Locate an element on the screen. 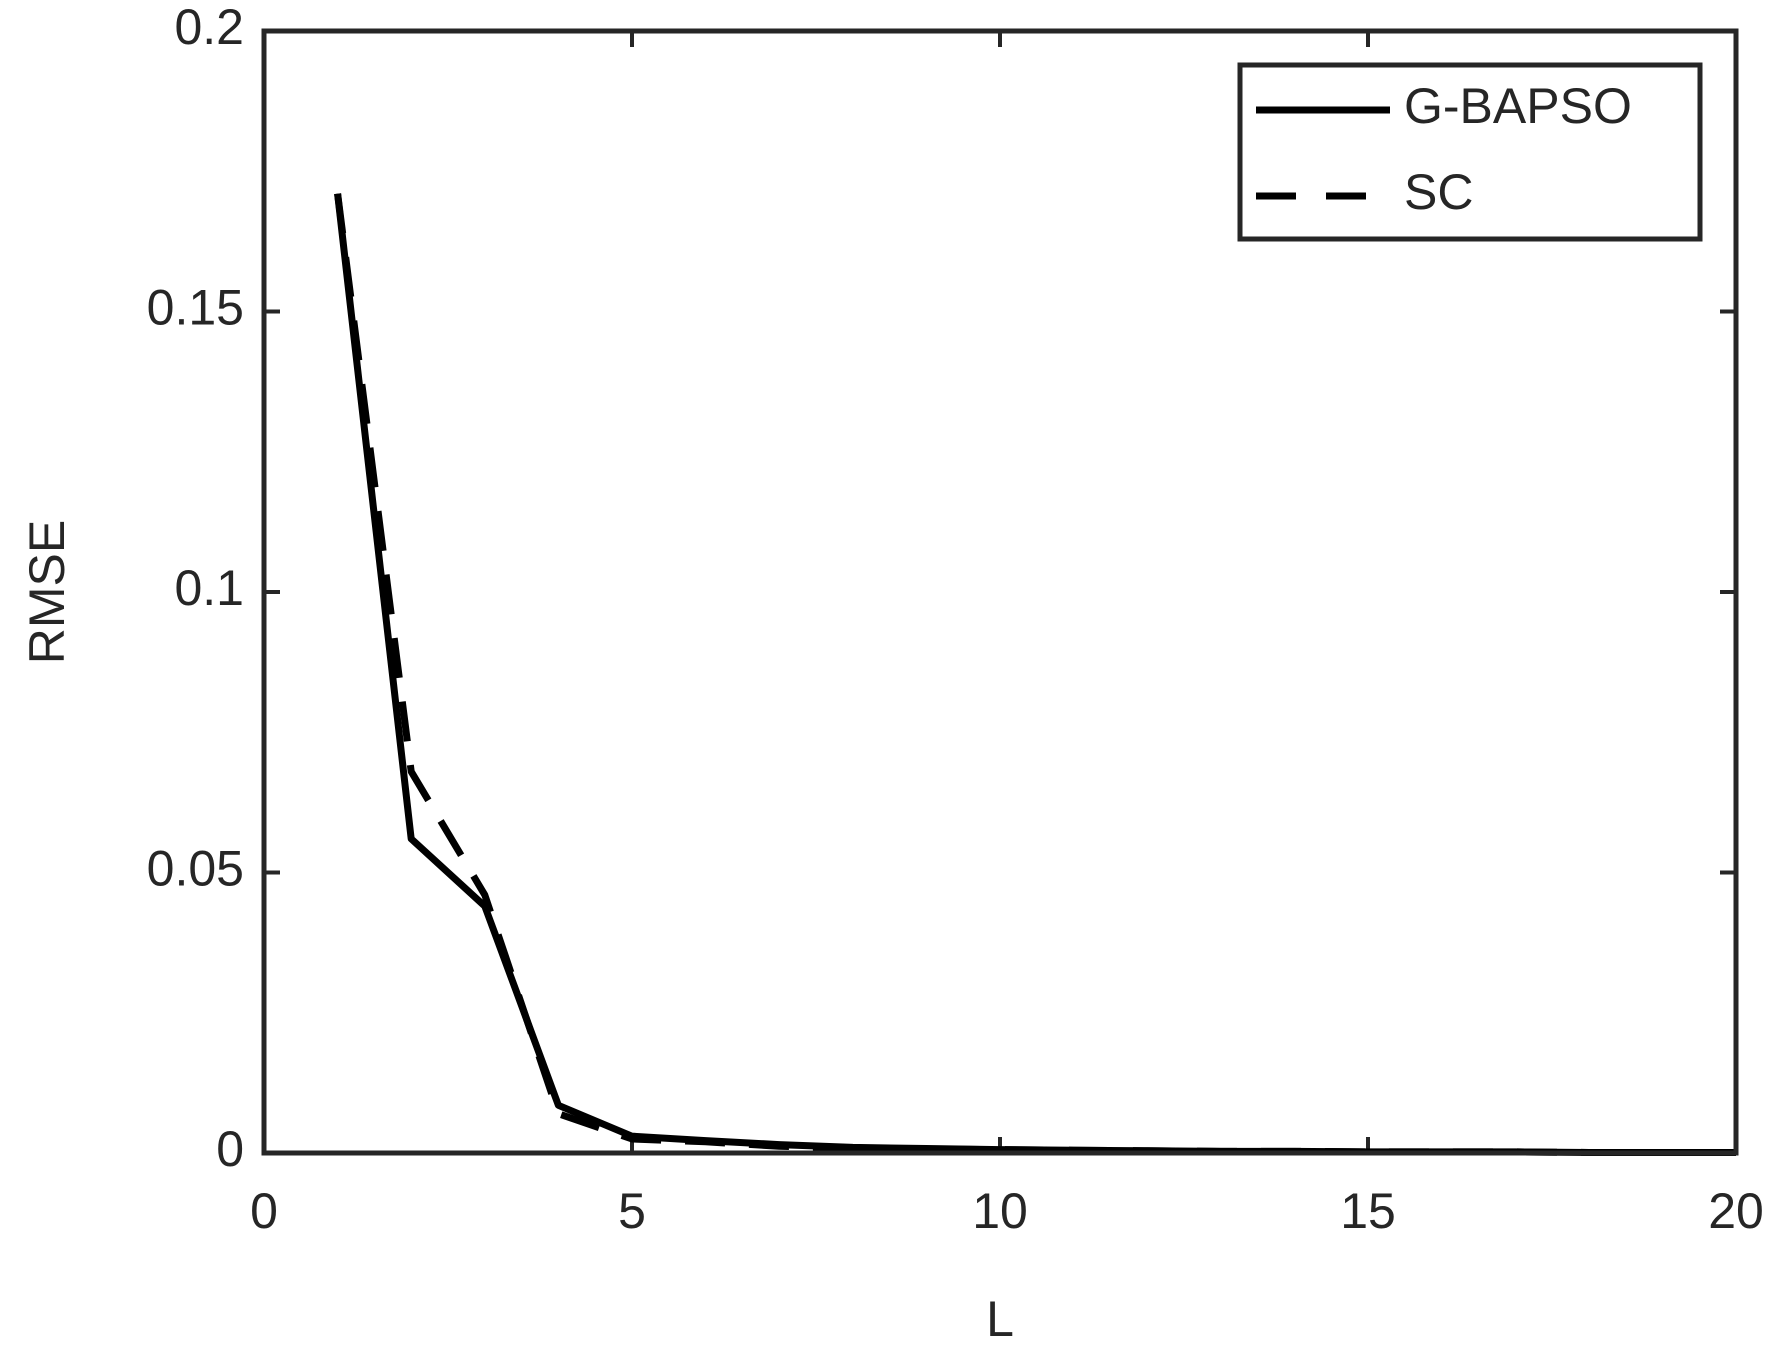 The height and width of the screenshot is (1371, 1779). x-tick-label: 15 is located at coordinates (1368, 1211).